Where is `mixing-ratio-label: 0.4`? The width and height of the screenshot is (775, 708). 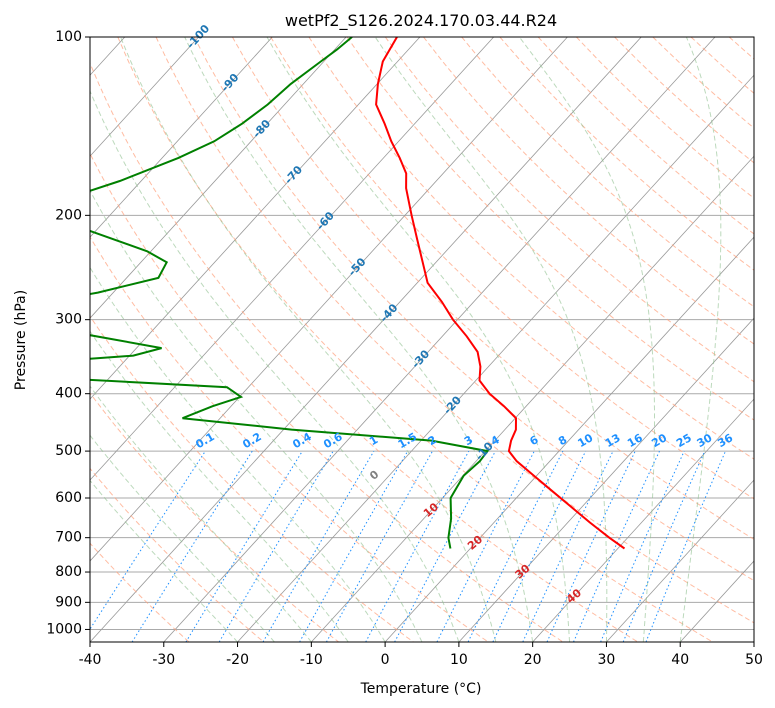
mixing-ratio-label: 0.4 is located at coordinates (302, 440).